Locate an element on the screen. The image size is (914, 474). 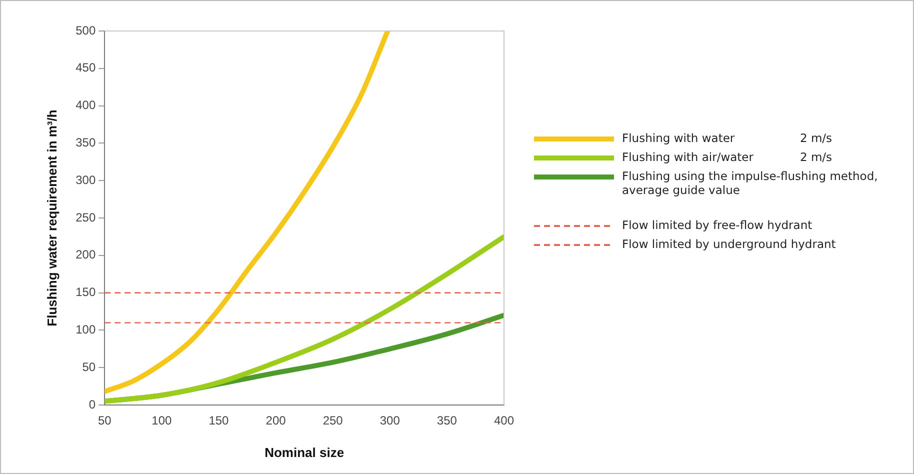
y-tick-label: 0 is located at coordinates (92, 404).